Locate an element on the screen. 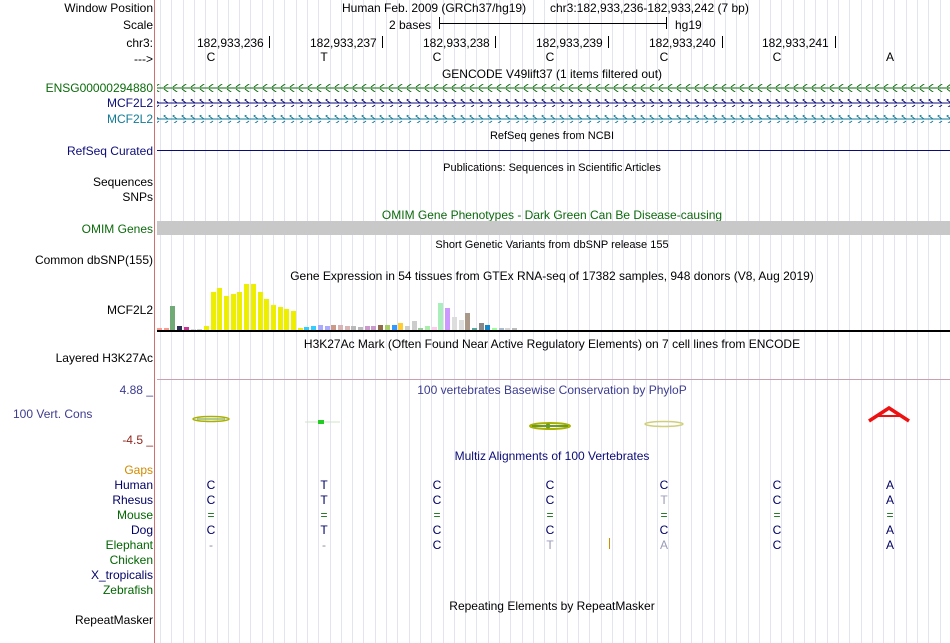 This screenshot has width=950, height=643. repeatmasker-track-title: Repeating Elements by RepeatMasker is located at coordinates (552, 606).